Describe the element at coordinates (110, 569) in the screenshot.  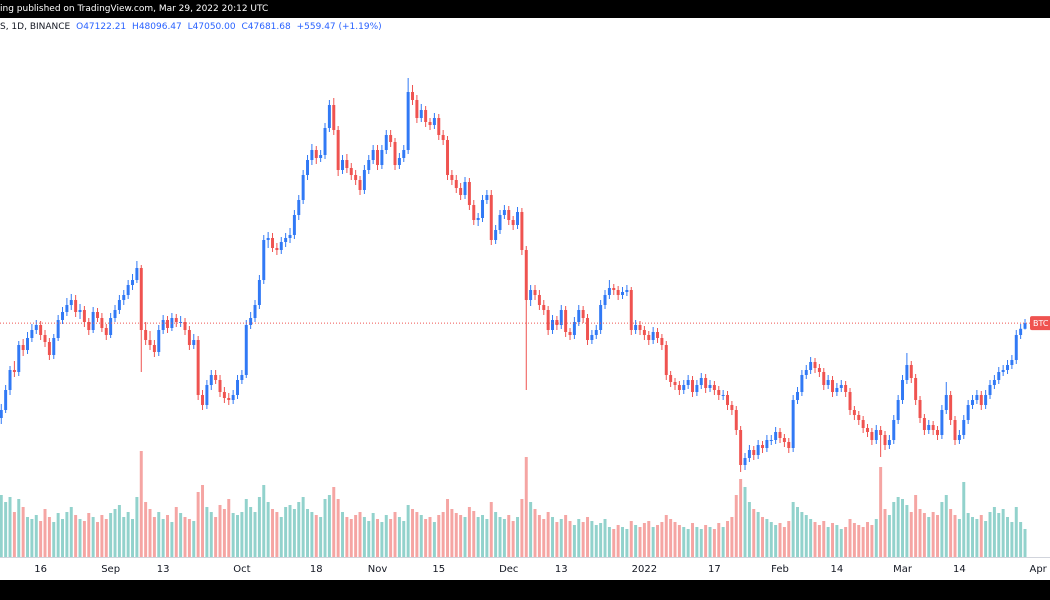
I see `x-tick-label: Sep` at that location.